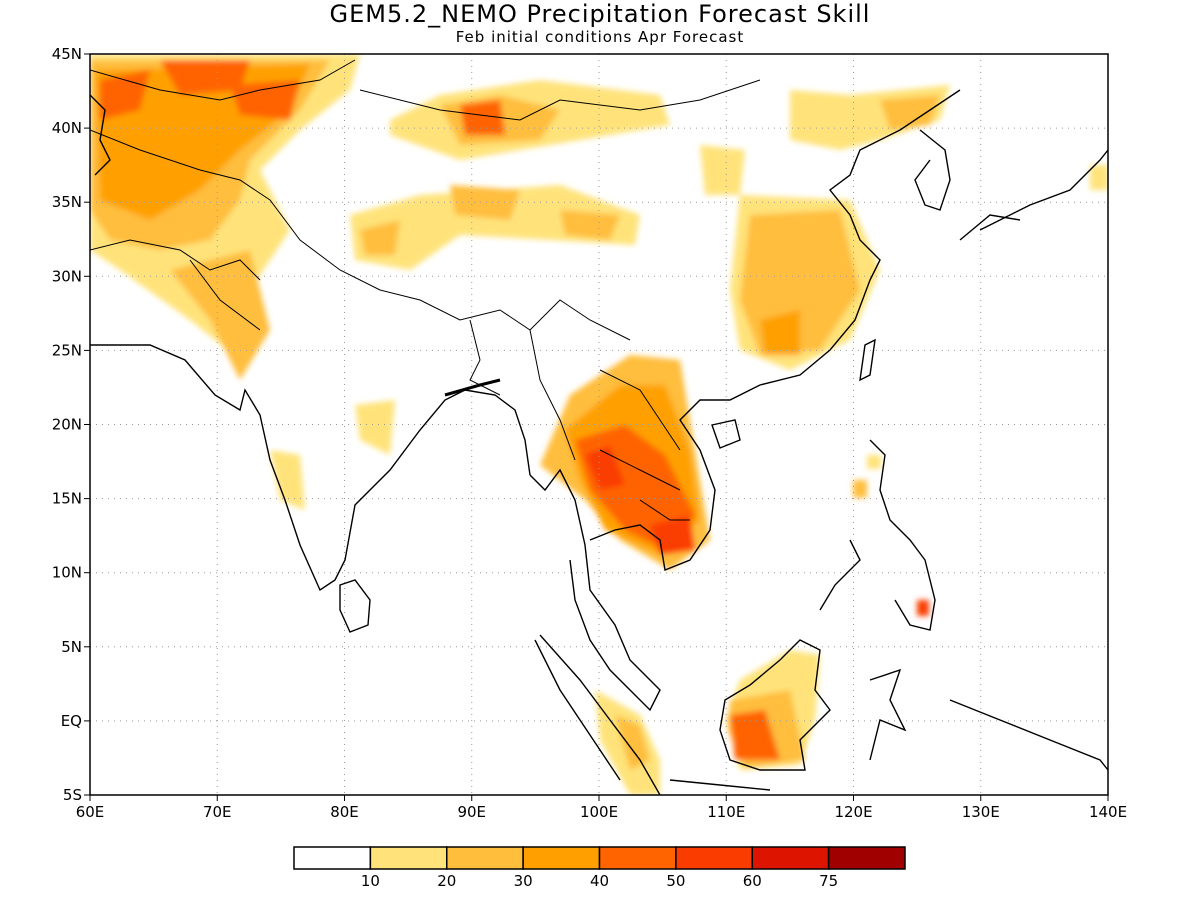 The height and width of the screenshot is (900, 1200). I want to click on map-title: GEM5.2_NEMO Precipitation Forecast Skill, so click(600, 14).